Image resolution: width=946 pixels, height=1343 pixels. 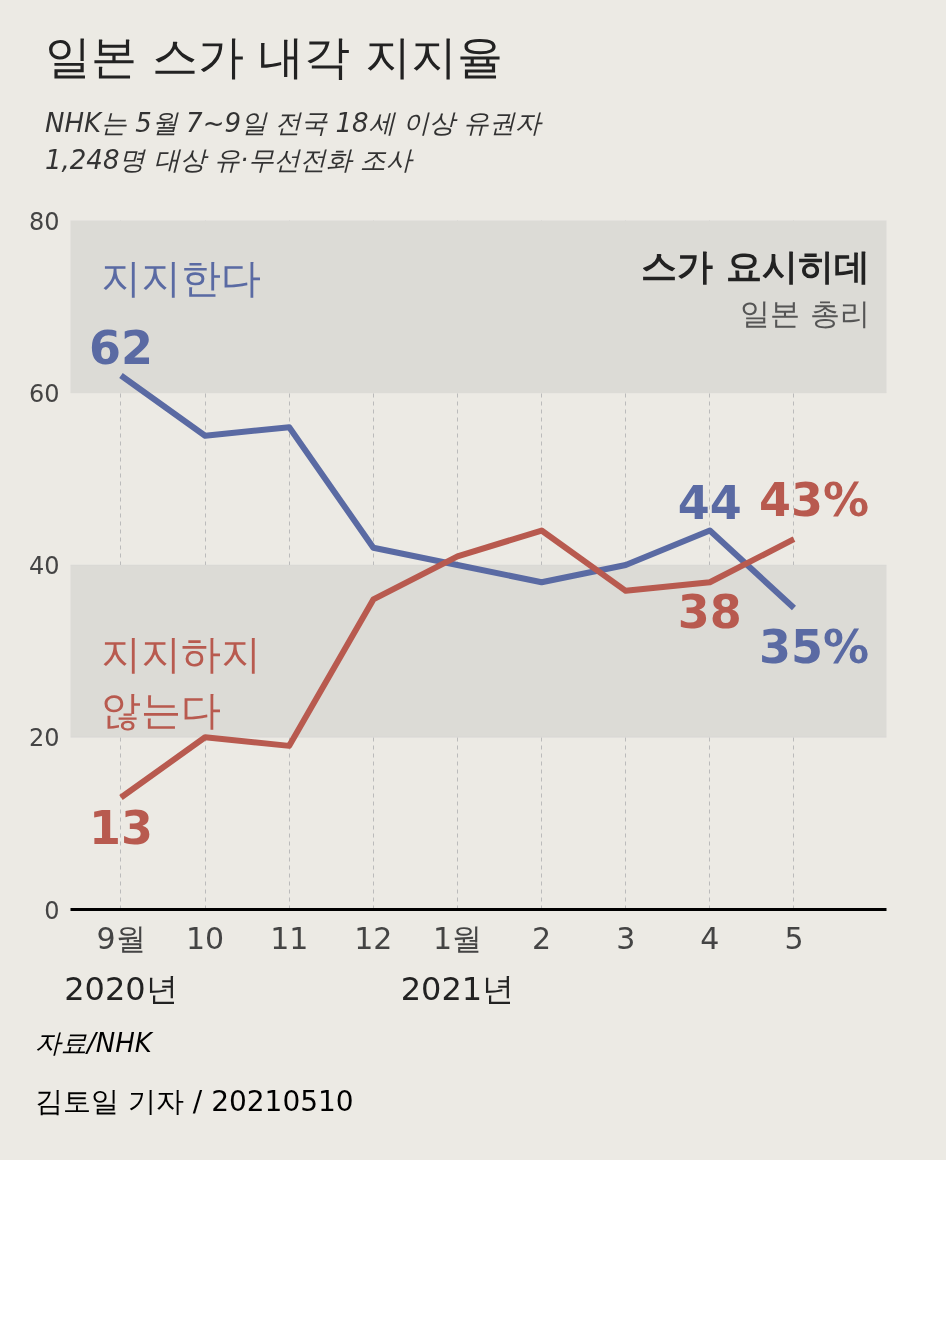 I want to click on y-tick-label: 80, so click(x=44, y=221).